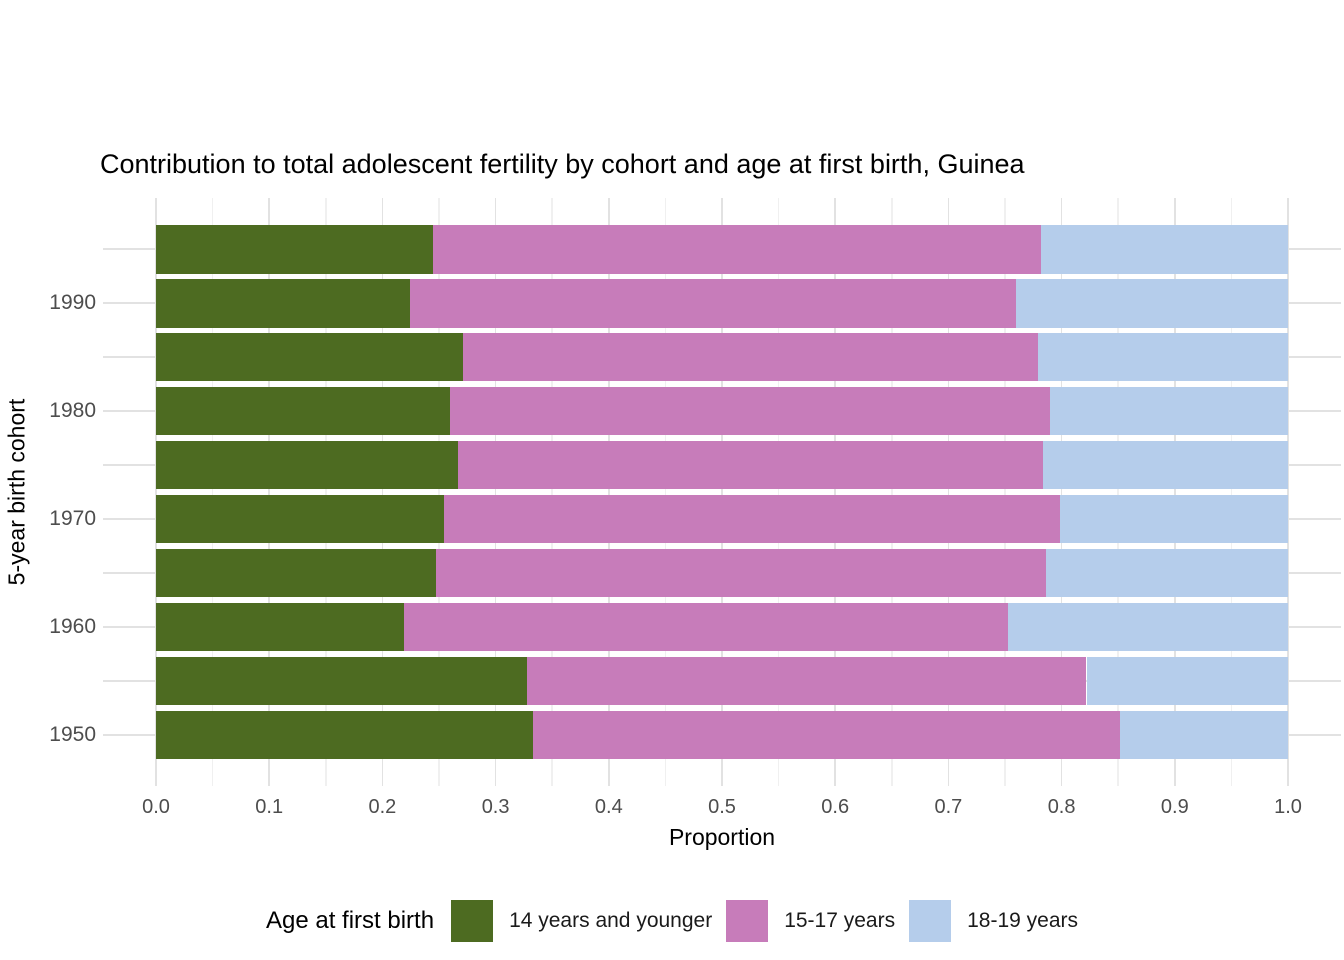  Describe the element at coordinates (382, 807) in the screenshot. I see `x-tick-label: 0.2` at that location.